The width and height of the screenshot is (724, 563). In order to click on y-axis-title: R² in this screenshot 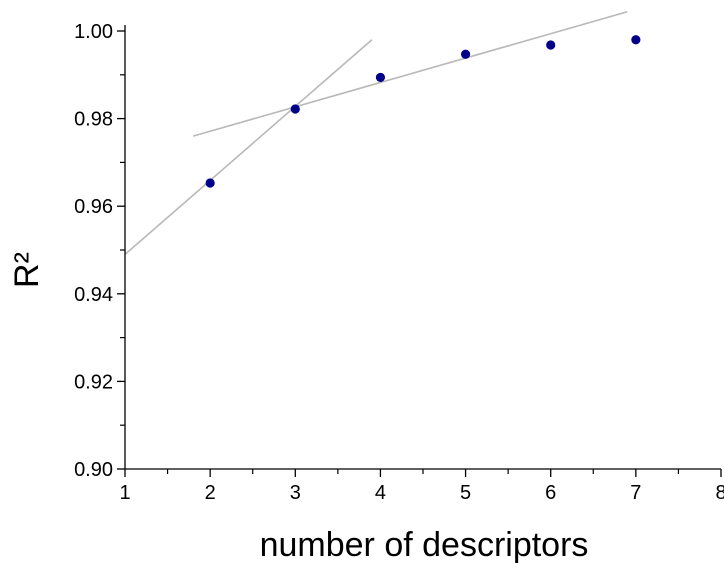, I will do `click(27, 270)`.